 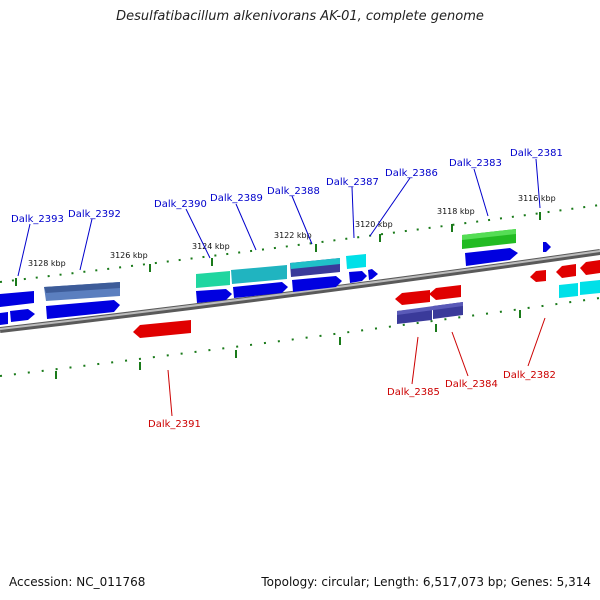 I want to click on gene-label: Dalk_2386, so click(x=411, y=173).